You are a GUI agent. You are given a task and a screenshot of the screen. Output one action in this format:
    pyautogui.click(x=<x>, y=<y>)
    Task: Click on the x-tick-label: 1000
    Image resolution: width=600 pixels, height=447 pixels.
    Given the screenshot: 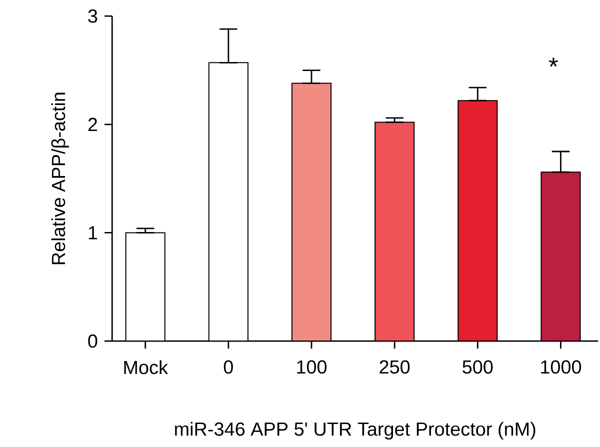 What is the action you would take?
    pyautogui.click(x=561, y=367)
    